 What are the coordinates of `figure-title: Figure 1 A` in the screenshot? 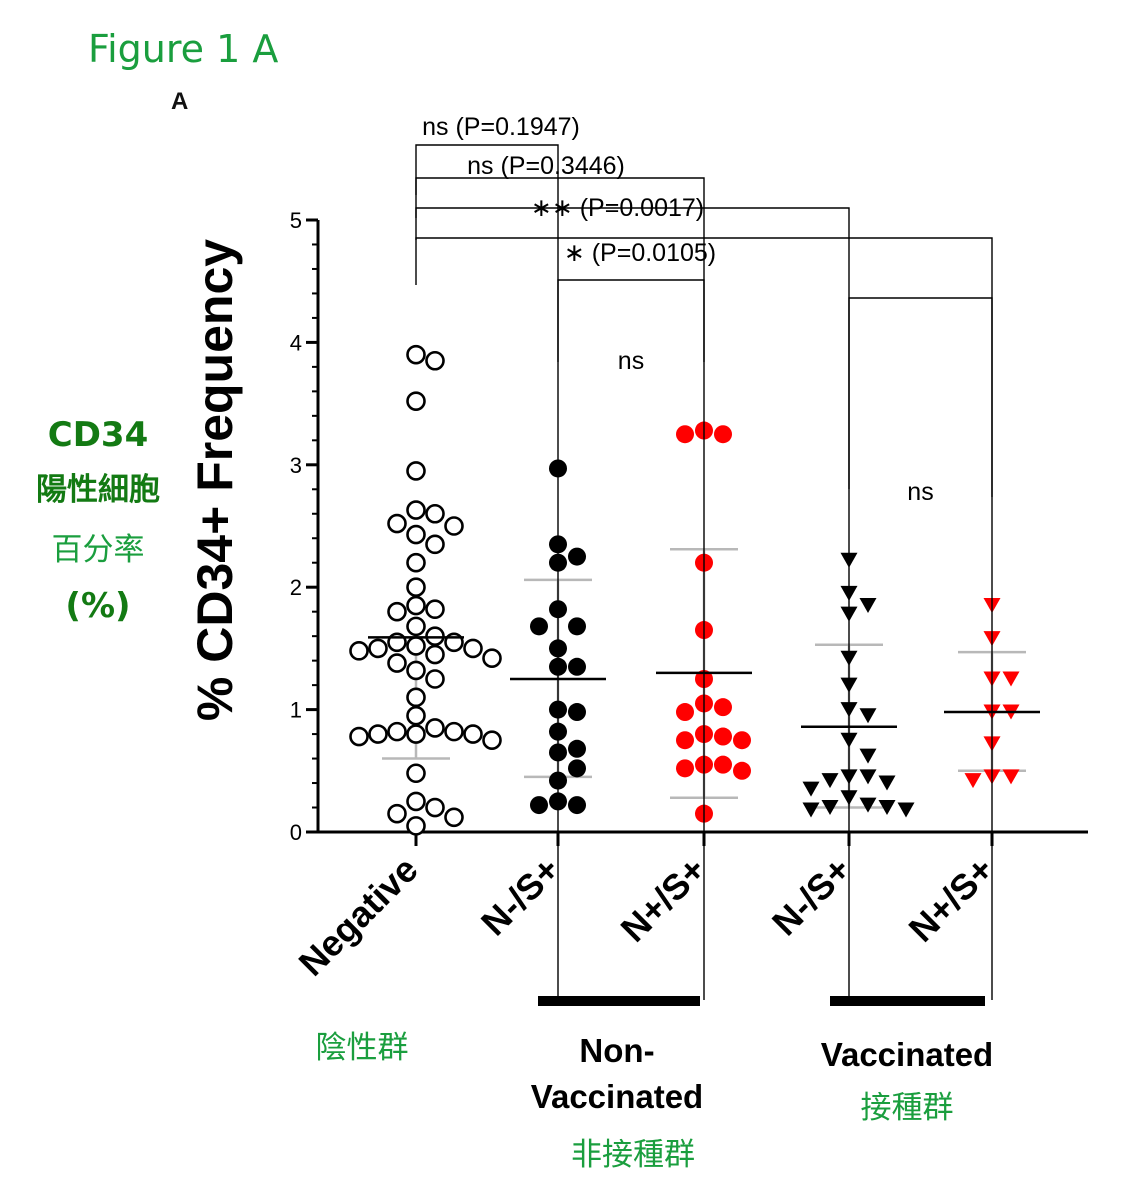 It's located at (183, 49).